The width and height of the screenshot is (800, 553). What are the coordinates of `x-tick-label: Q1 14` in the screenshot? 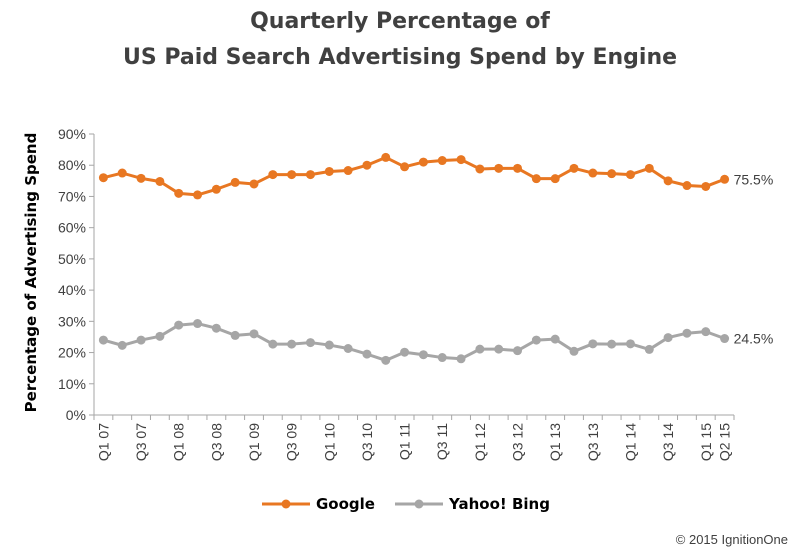 It's located at (630, 442).